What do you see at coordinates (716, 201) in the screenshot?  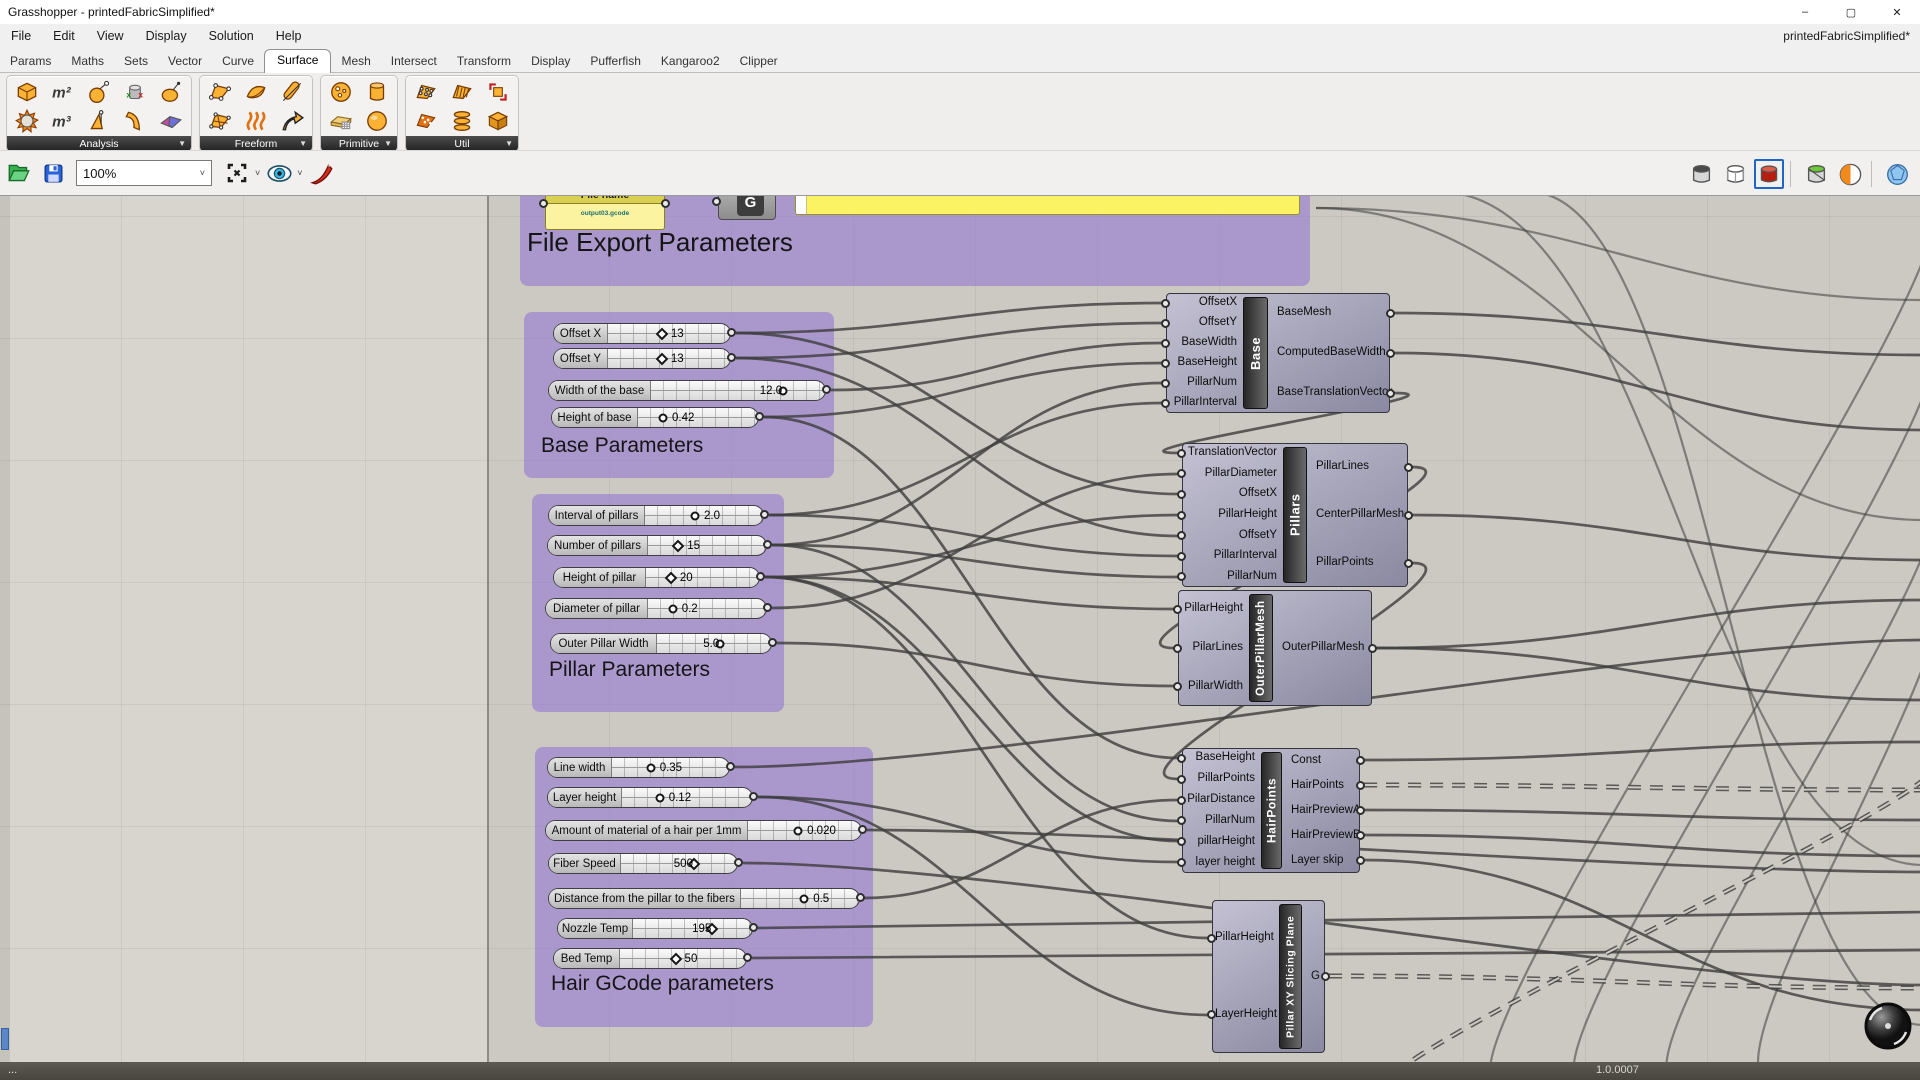 I see `component-input-nub` at bounding box center [716, 201].